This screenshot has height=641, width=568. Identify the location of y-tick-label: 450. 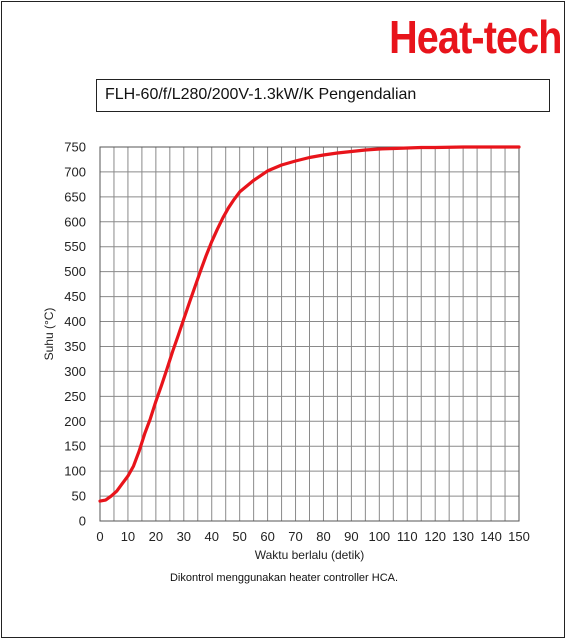
(75, 296).